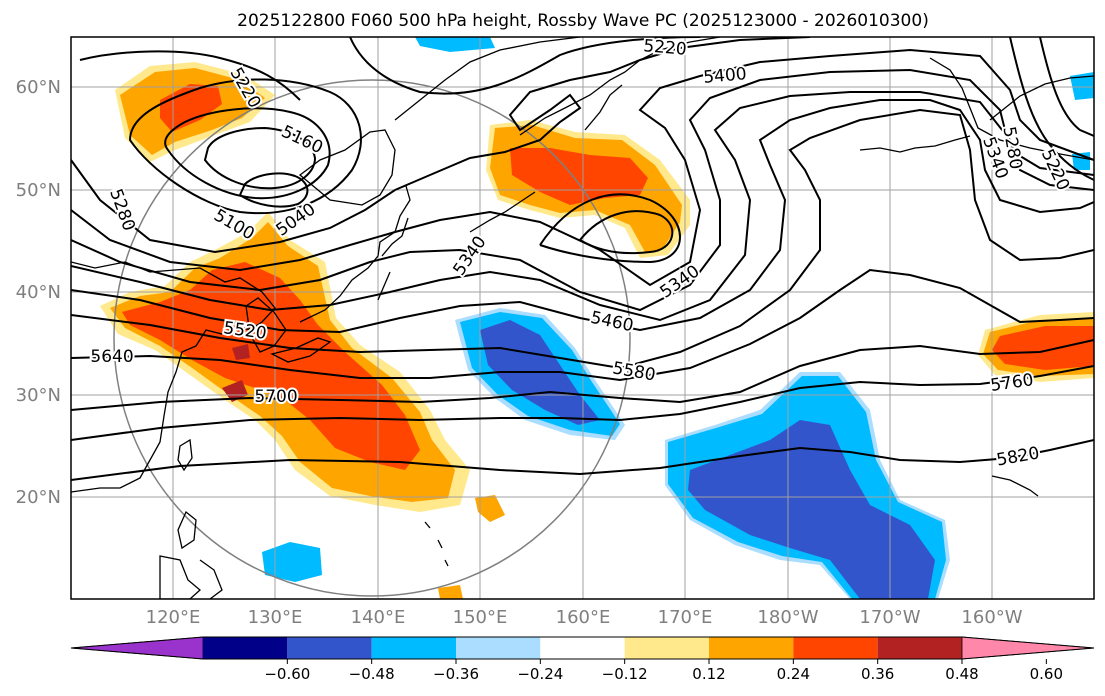 Image resolution: width=1105 pixels, height=696 pixels. I want to click on lon-label: 160°W, so click(991, 617).